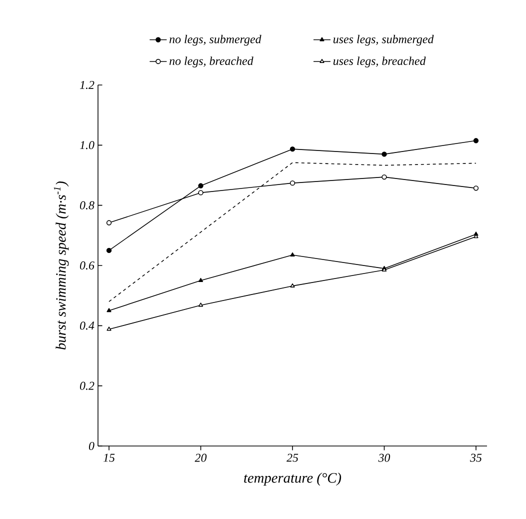 The width and height of the screenshot is (526, 519). I want to click on y-axis-title: burst swimming speed (m·s$^{-1}$), so click(61, 265).